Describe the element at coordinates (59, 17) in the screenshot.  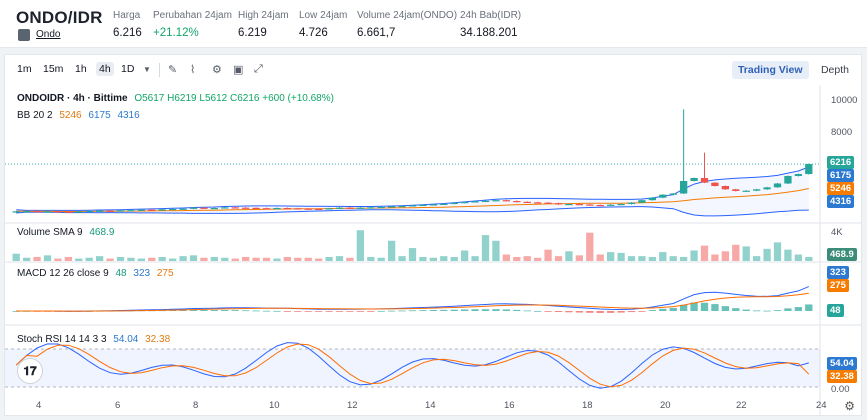
I see `pair-title: ONDO/IDR` at that location.